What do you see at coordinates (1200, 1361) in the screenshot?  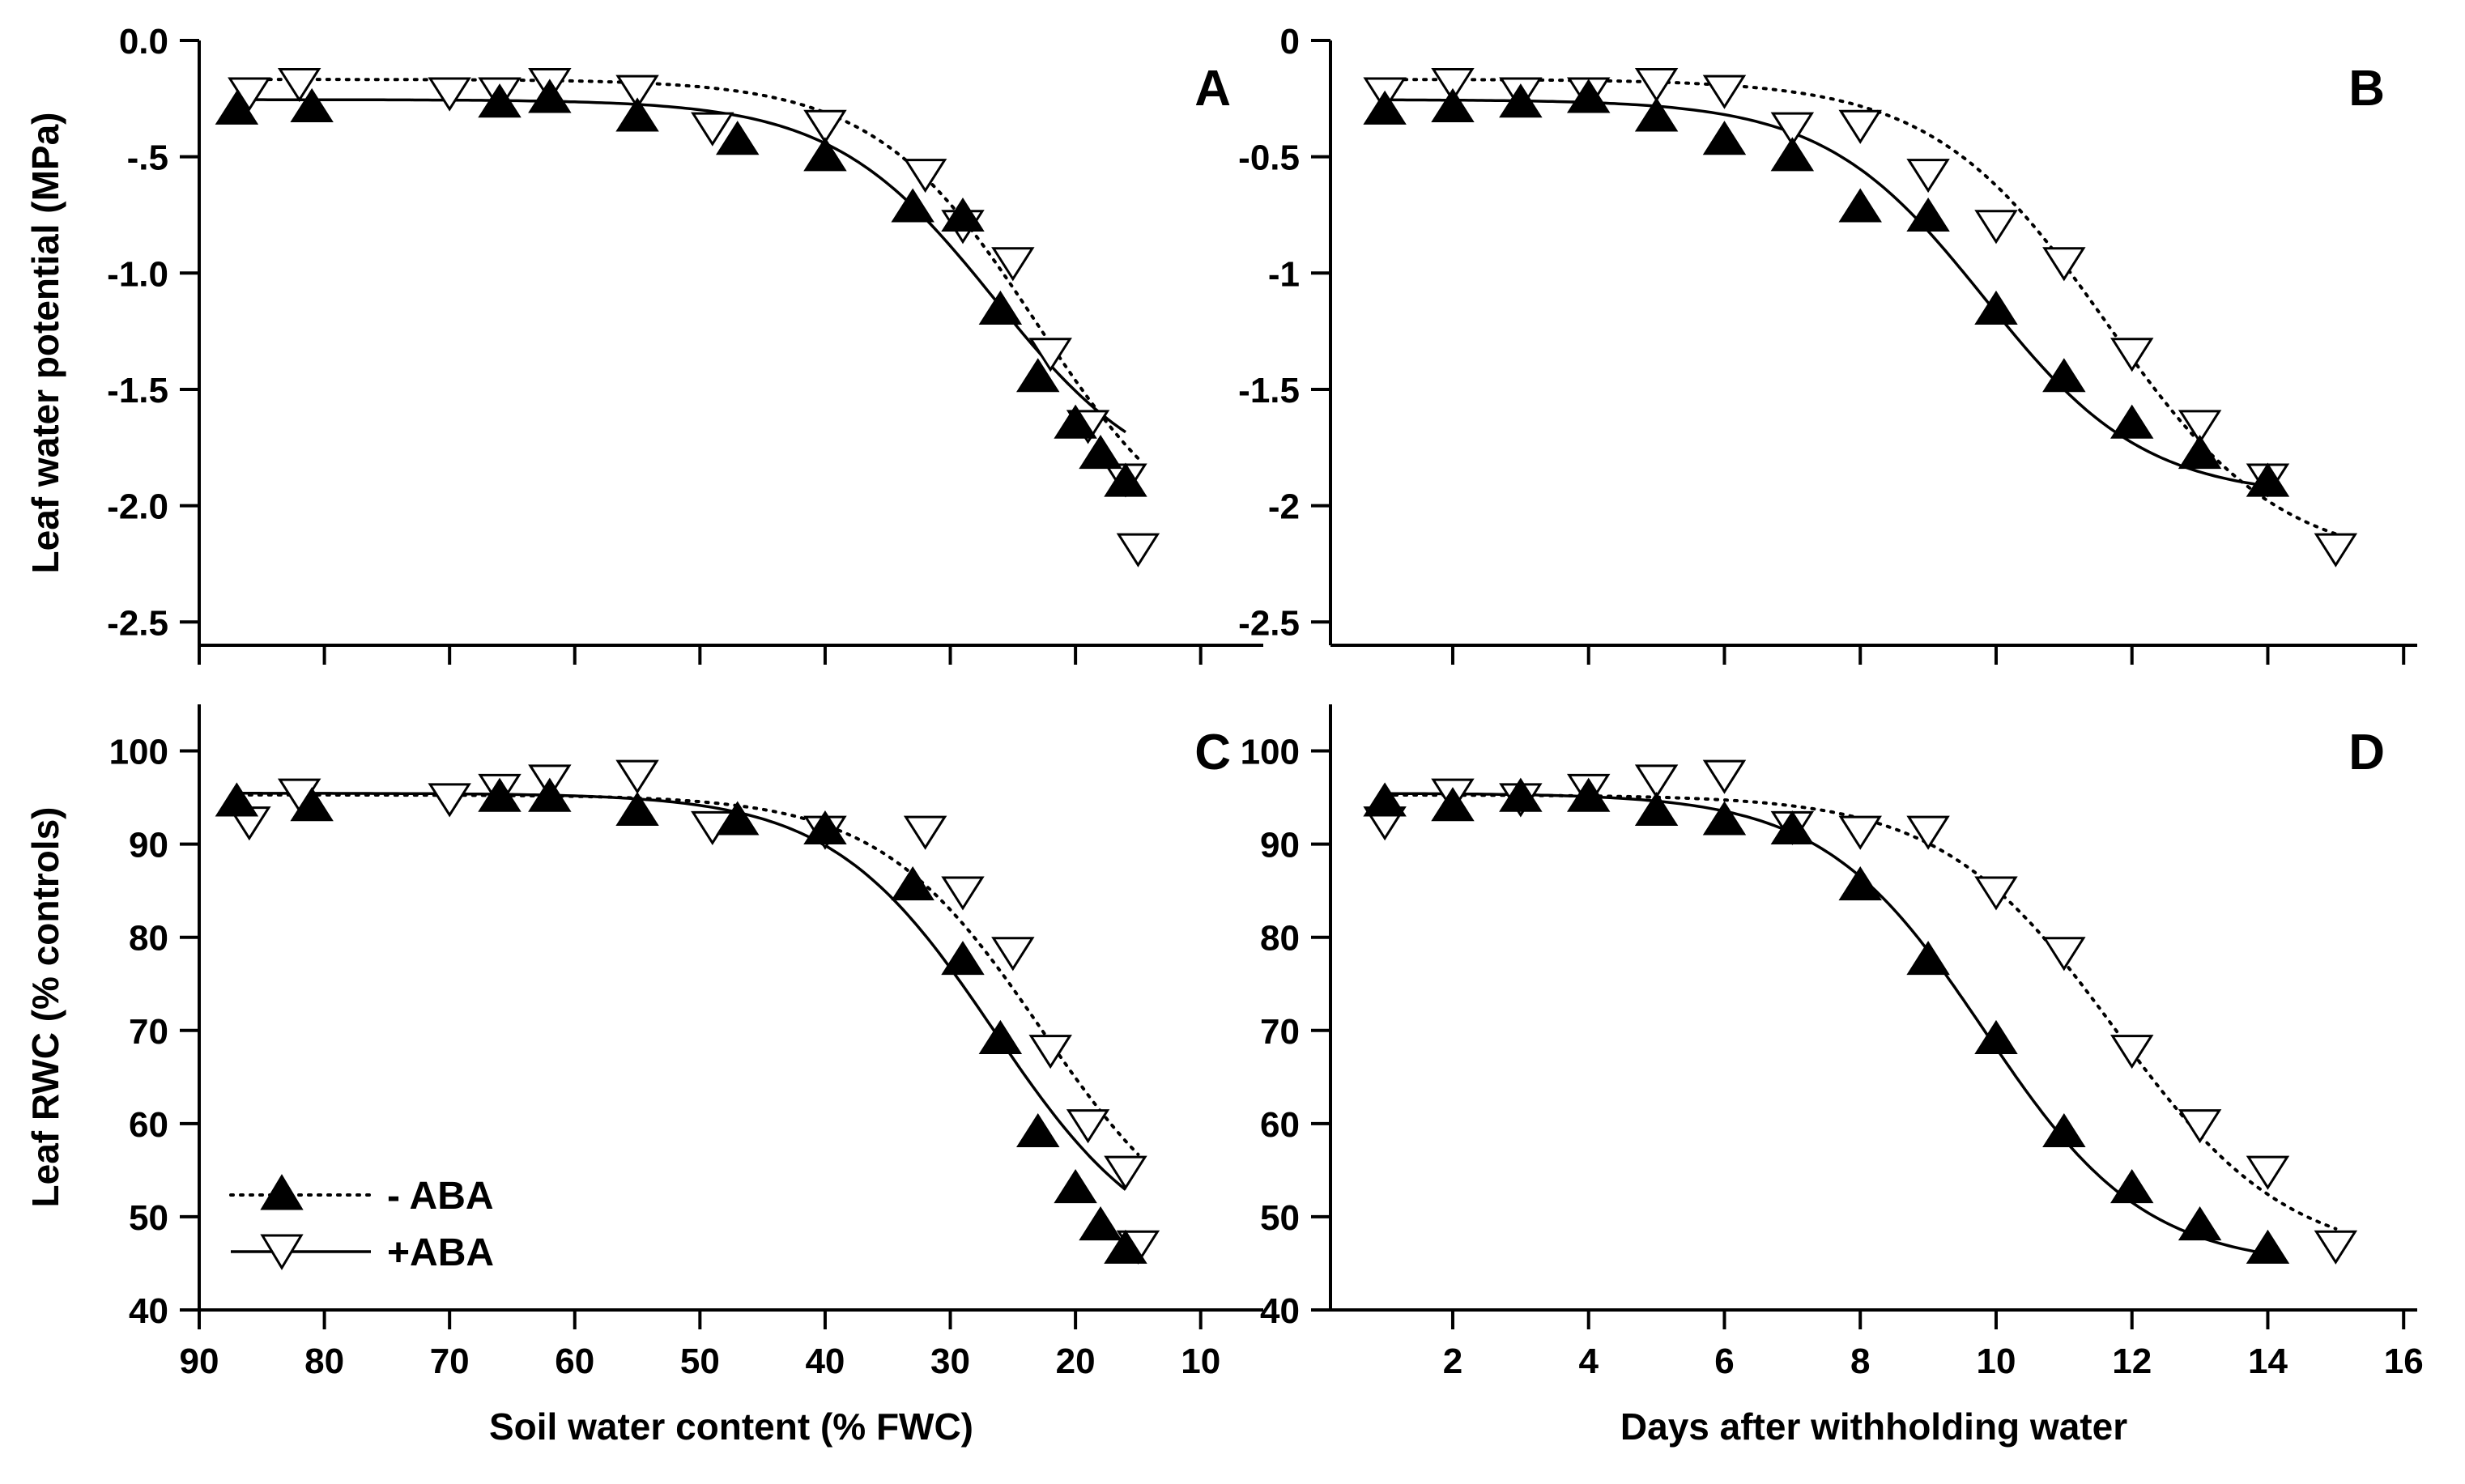 I see `panel-c-xtick-label: 10` at bounding box center [1200, 1361].